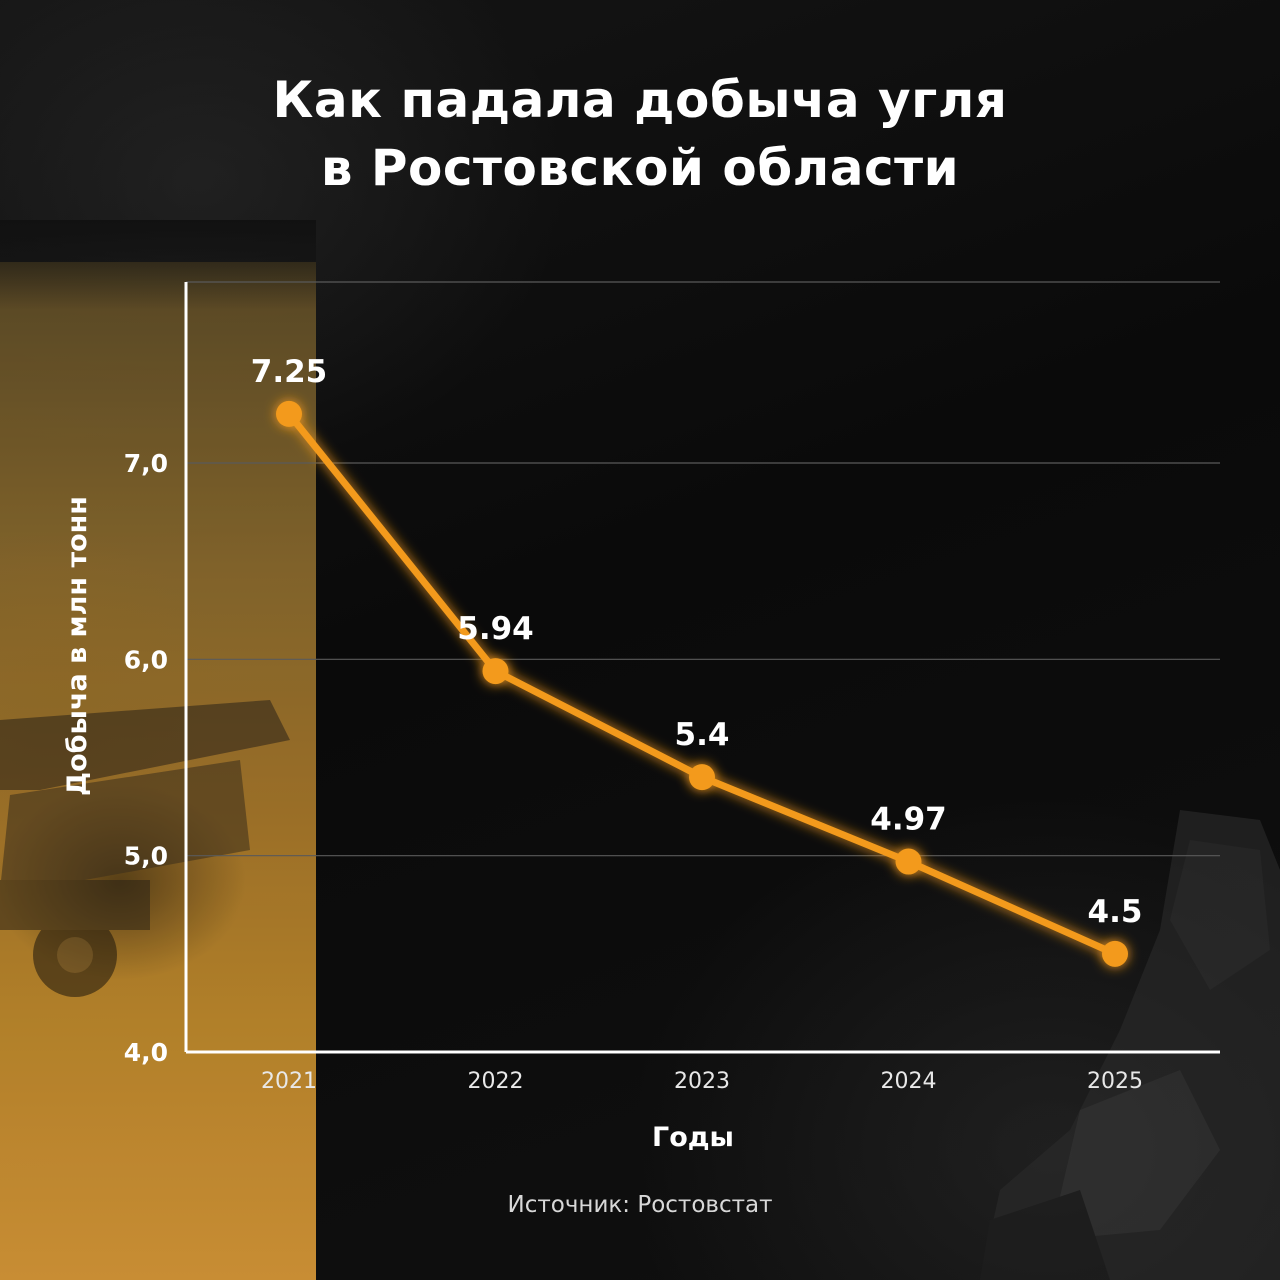  I want to click on source-note: Источник: Ростовстат, so click(640, 1205).